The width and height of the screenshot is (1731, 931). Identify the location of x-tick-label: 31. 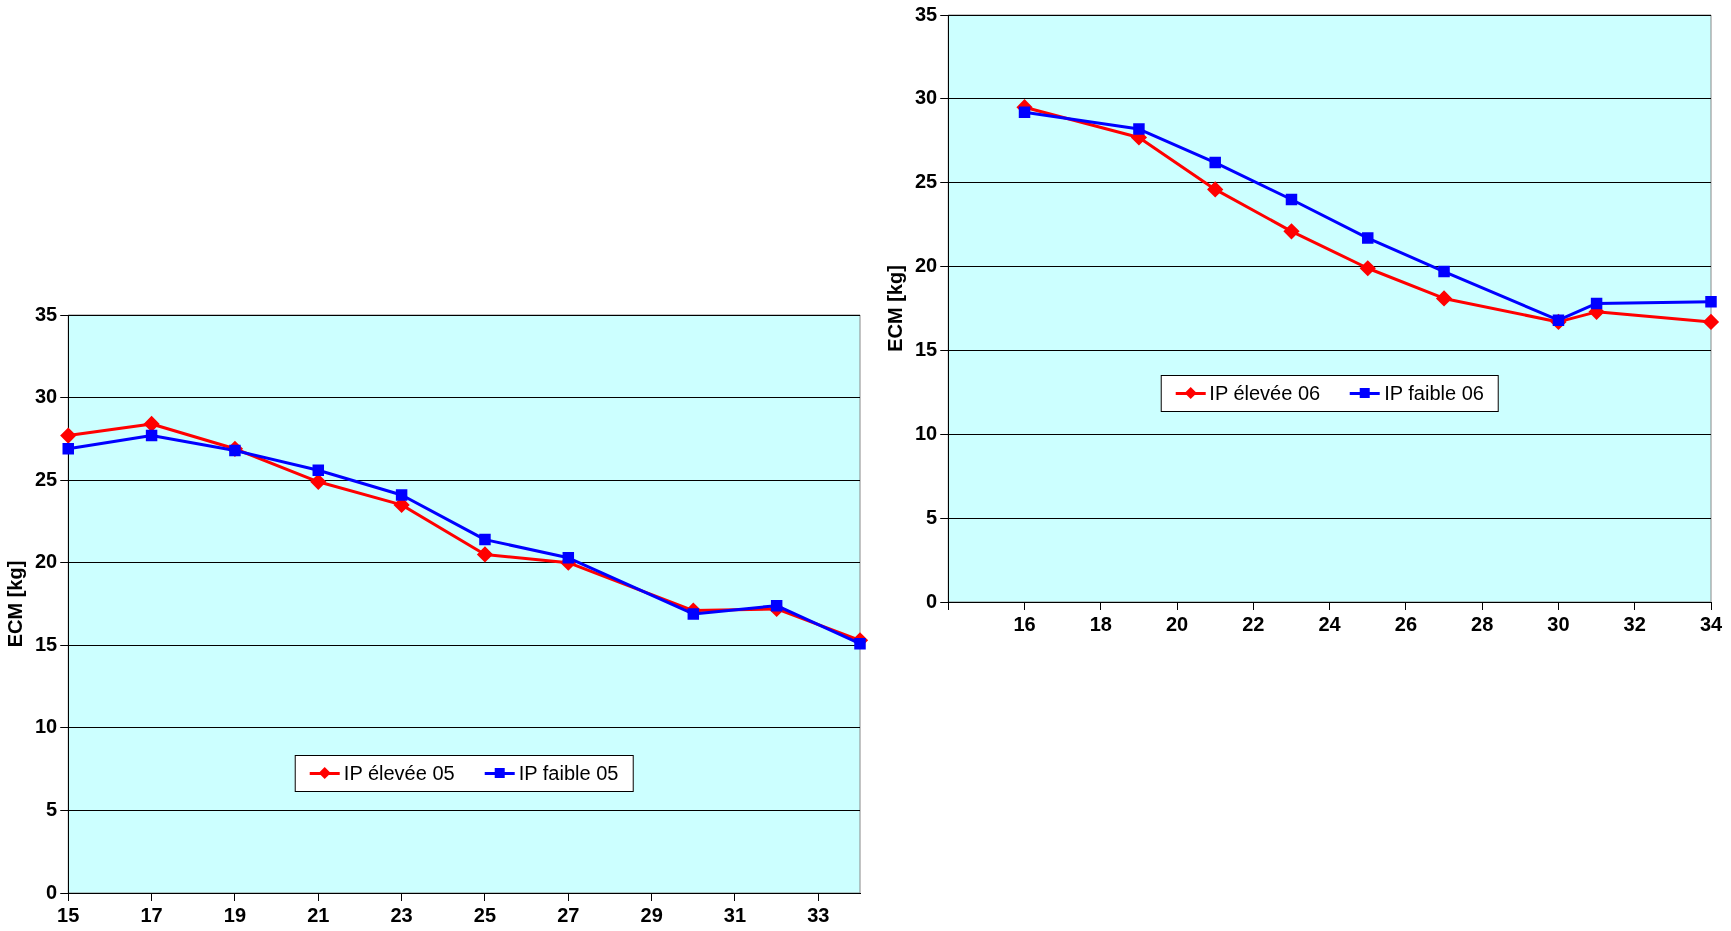
(735, 914).